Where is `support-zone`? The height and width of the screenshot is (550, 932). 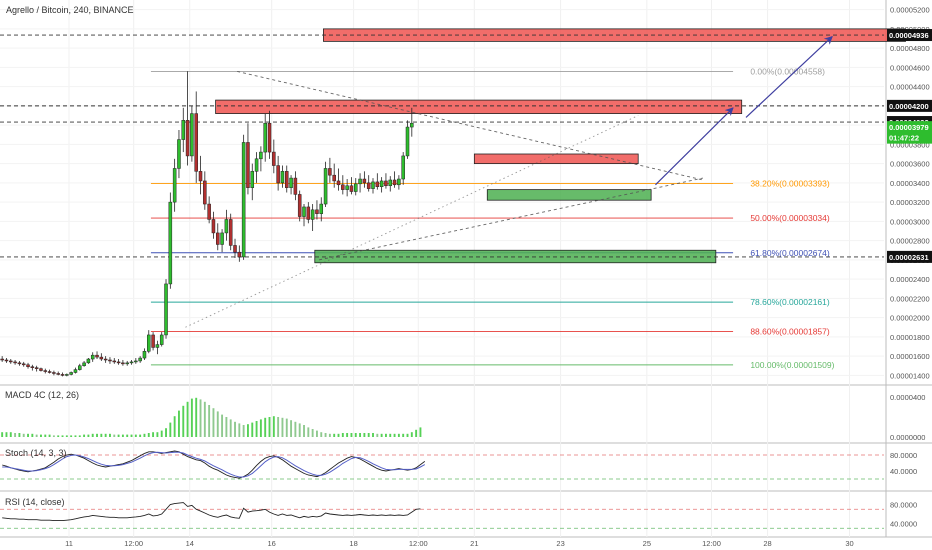 support-zone is located at coordinates (569, 195).